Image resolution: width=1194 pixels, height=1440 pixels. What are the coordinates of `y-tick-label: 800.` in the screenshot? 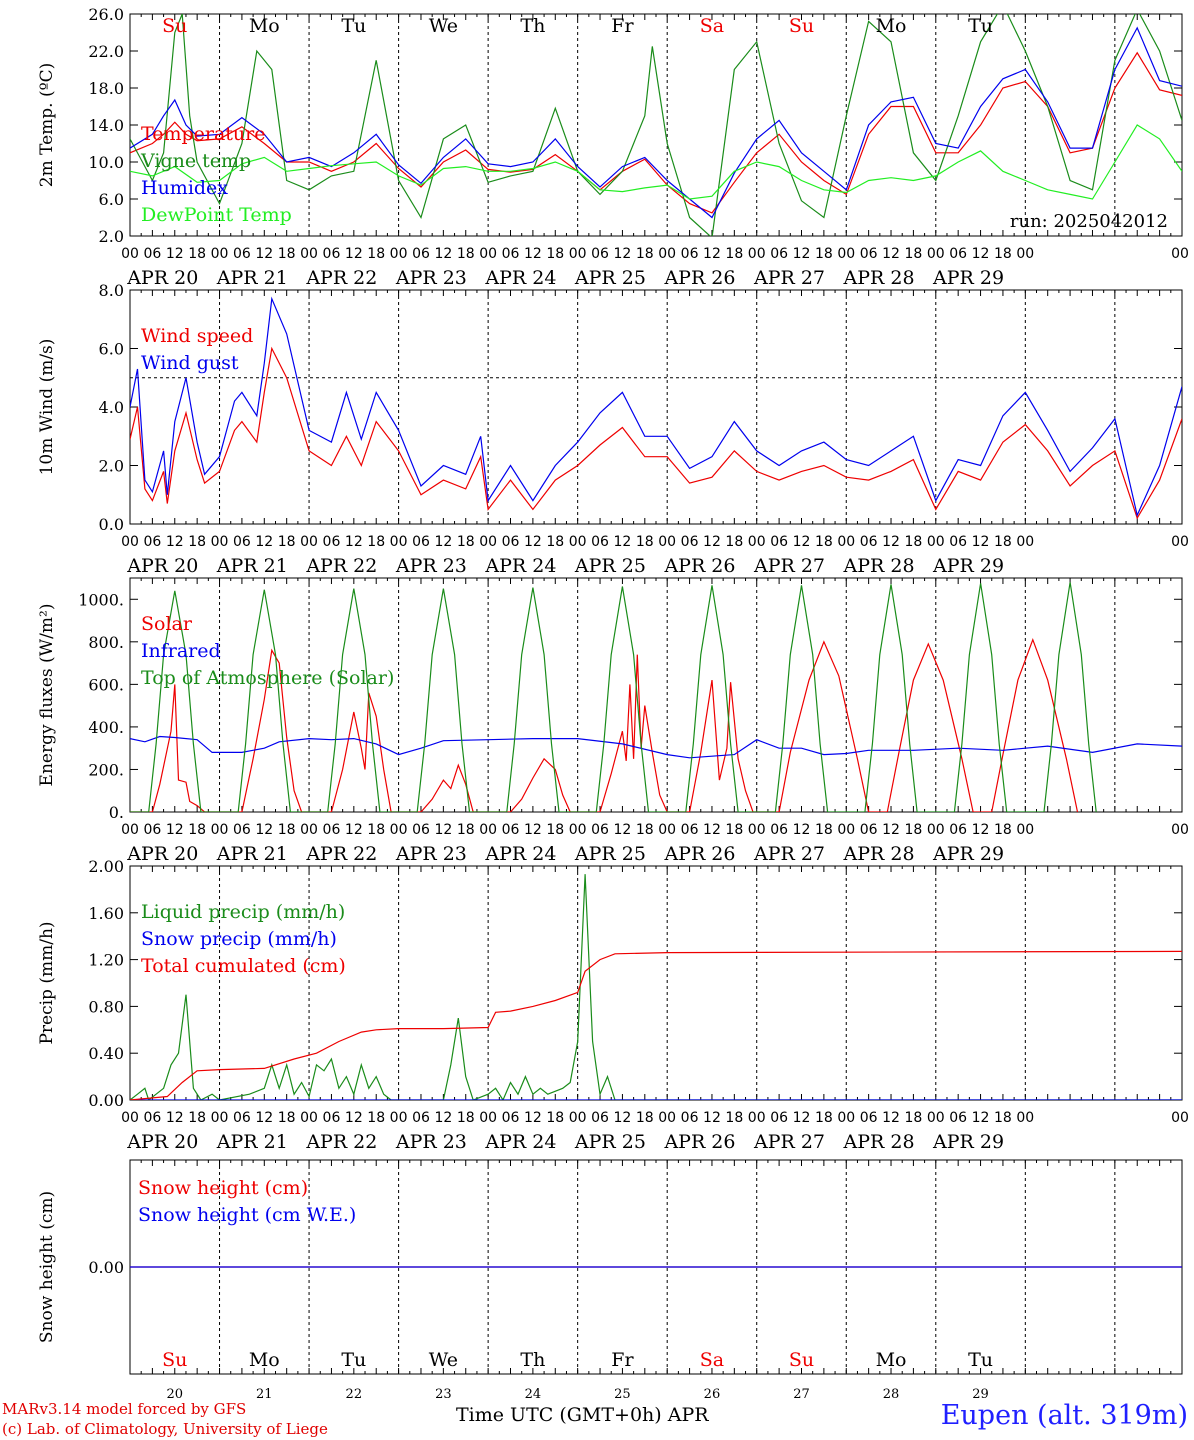 It's located at (106, 642).